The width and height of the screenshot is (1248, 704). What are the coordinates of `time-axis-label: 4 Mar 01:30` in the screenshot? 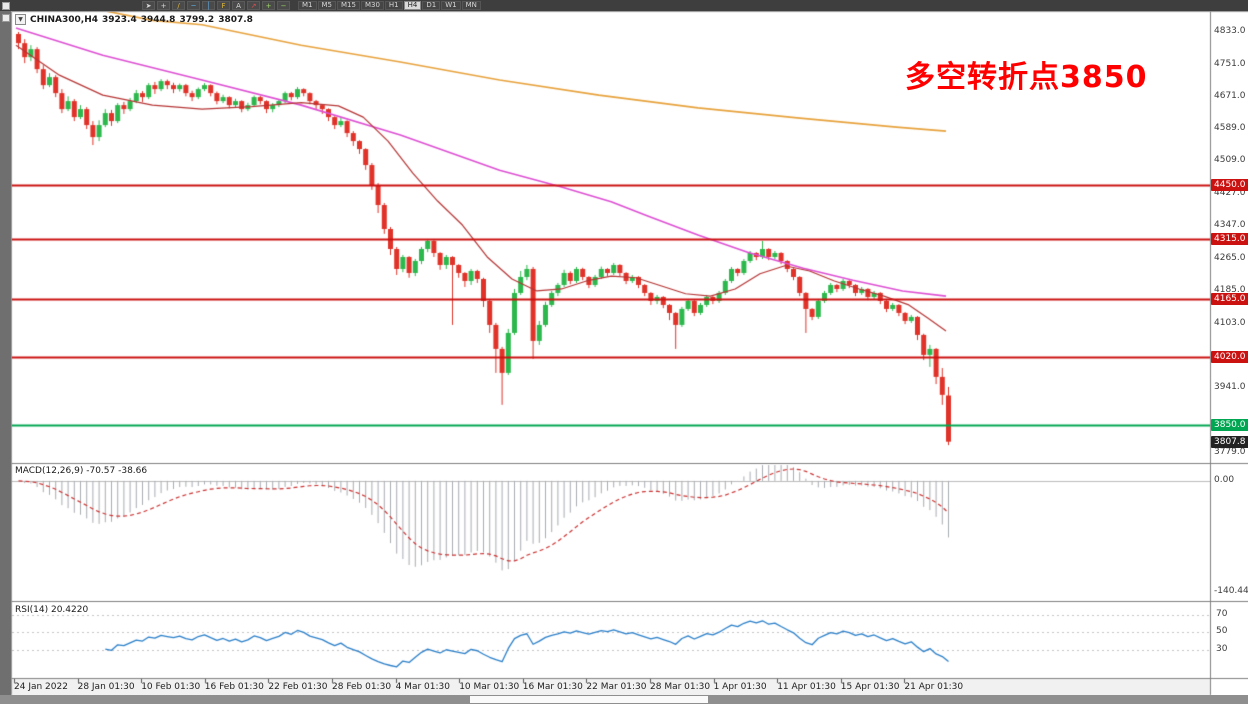 It's located at (422, 687).